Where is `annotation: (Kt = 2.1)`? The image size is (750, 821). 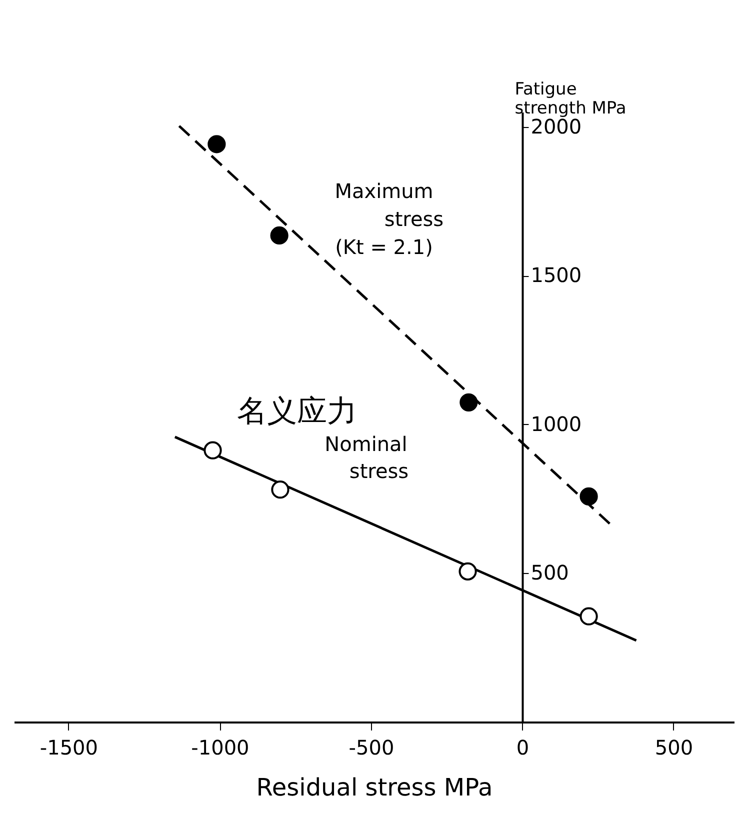 annotation: (Kt = 2.1) is located at coordinates (384, 247).